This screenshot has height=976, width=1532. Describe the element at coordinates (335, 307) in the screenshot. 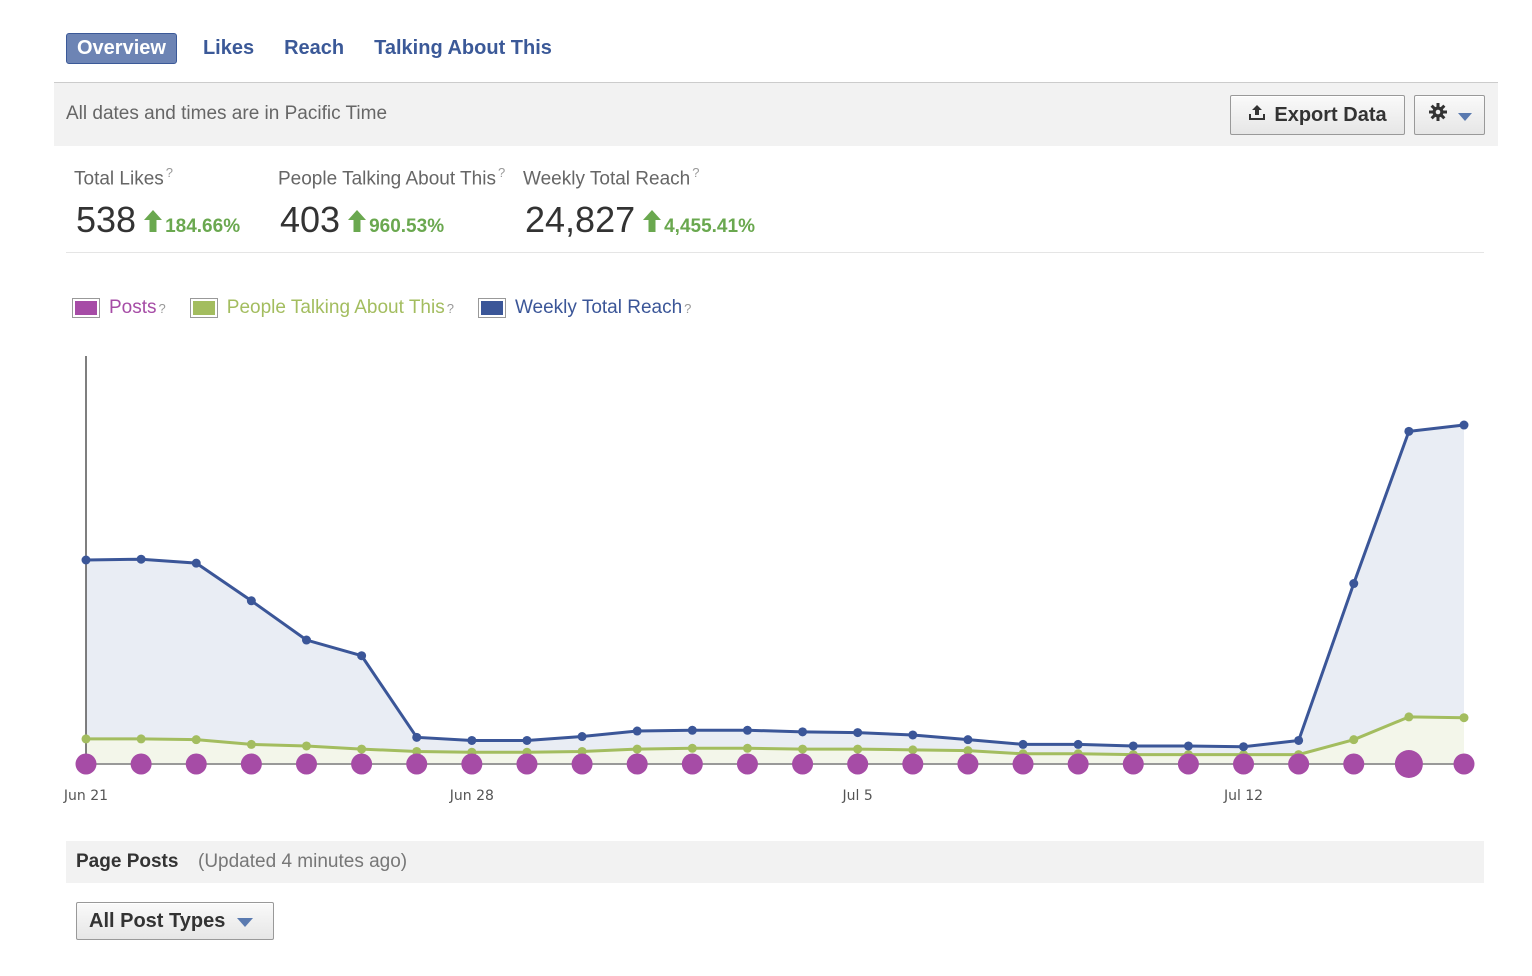

I see `legend-label: People Talking About This` at that location.